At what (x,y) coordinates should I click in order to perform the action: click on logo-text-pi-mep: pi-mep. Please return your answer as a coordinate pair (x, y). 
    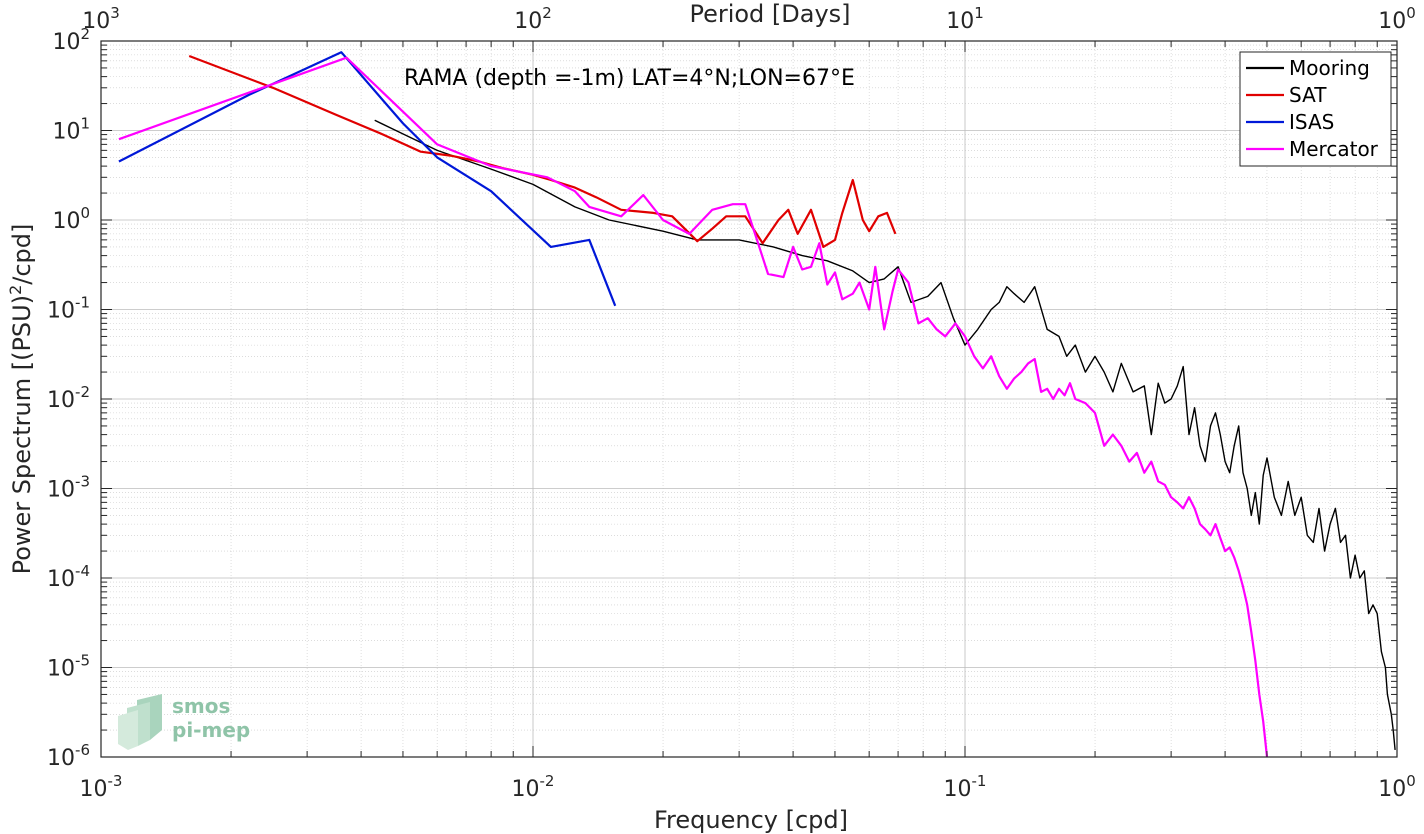
    Looking at the image, I should click on (211, 730).